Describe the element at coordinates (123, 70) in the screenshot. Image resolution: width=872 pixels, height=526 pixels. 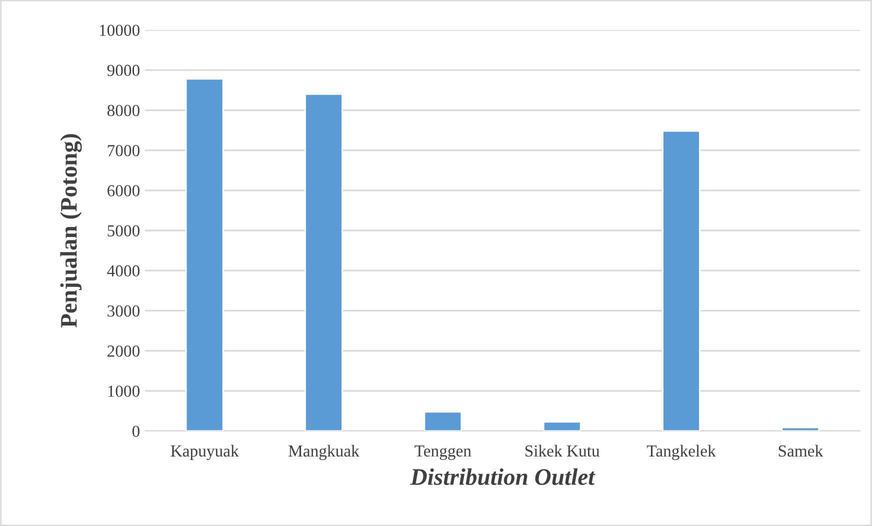
I see `y-tick-label: 9000` at that location.